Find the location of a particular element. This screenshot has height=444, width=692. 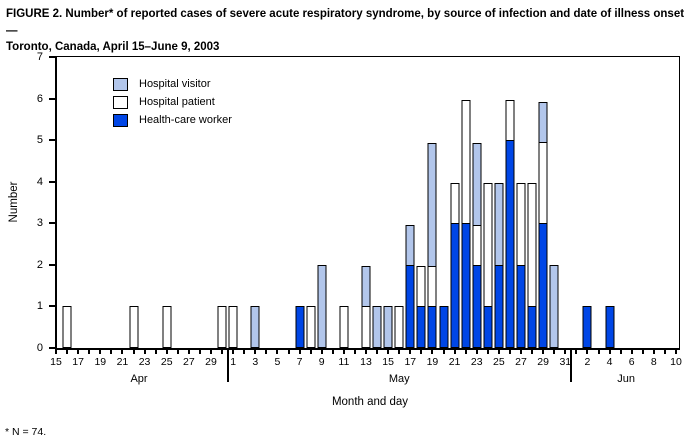

x-axis-title: Month and day is located at coordinates (370, 402).